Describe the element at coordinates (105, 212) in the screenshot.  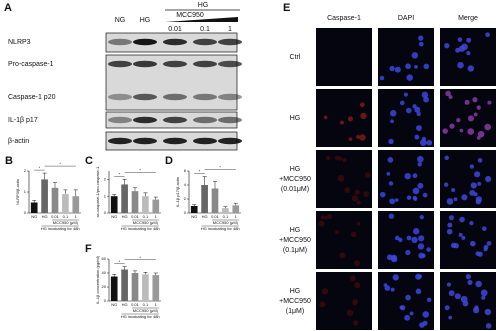
I see `y-tick-label: 0` at that location.